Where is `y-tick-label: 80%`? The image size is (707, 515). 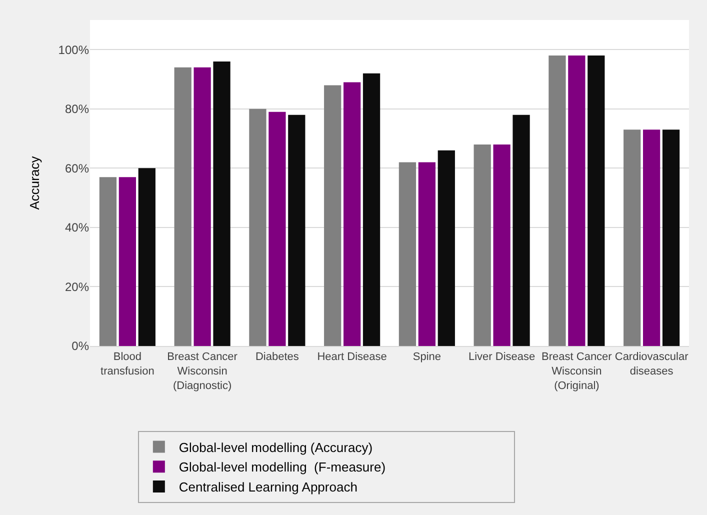
y-tick-label: 80% is located at coordinates (77, 109).